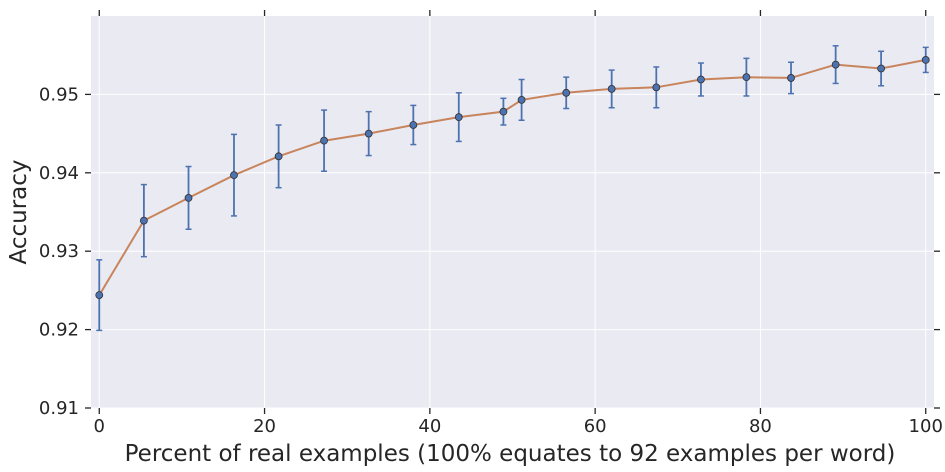 This screenshot has width=945, height=472. What do you see at coordinates (59, 330) in the screenshot?
I see `y-tick-label: 0.92` at bounding box center [59, 330].